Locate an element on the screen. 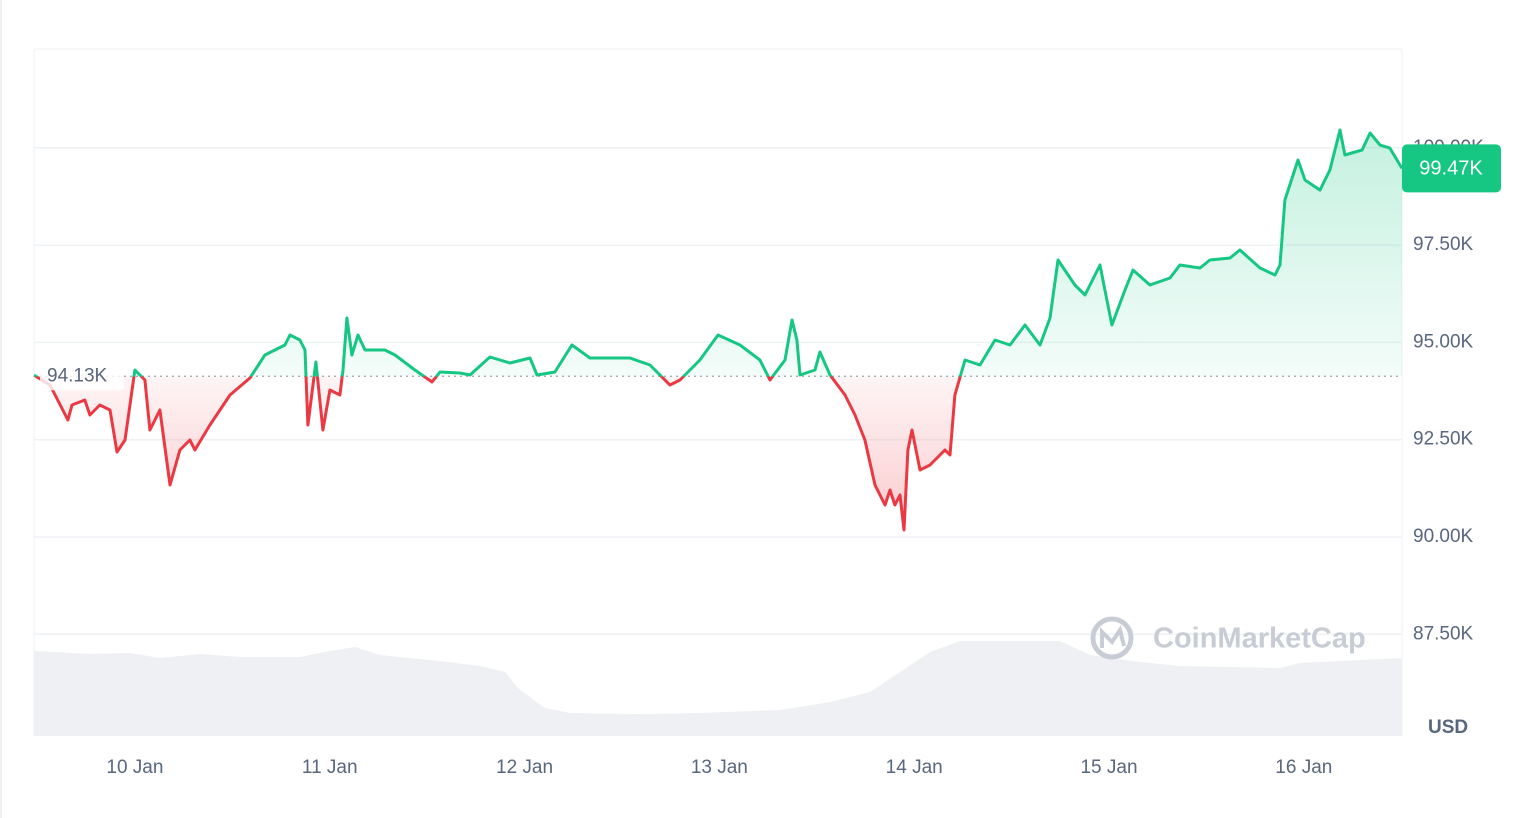  y-tick-label: 87.50K is located at coordinates (1443, 633).